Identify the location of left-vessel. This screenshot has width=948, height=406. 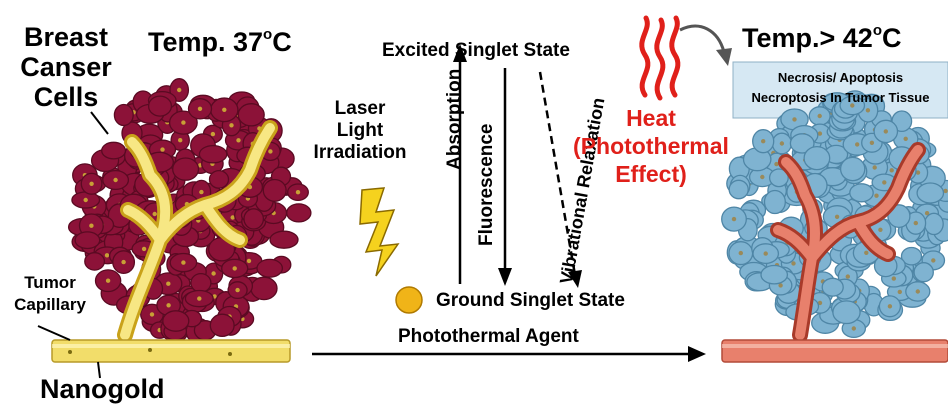
(171, 351).